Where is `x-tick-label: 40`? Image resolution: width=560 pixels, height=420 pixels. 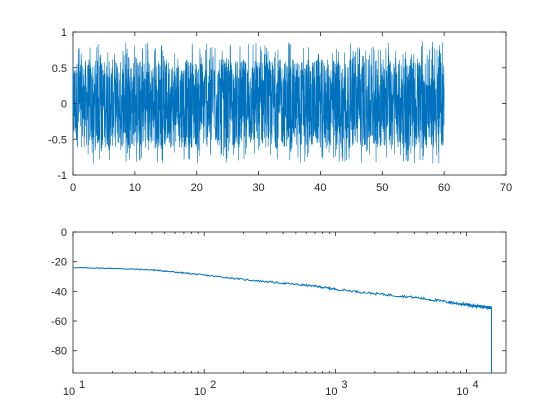
x-tick-label: 40 is located at coordinates (320, 188).